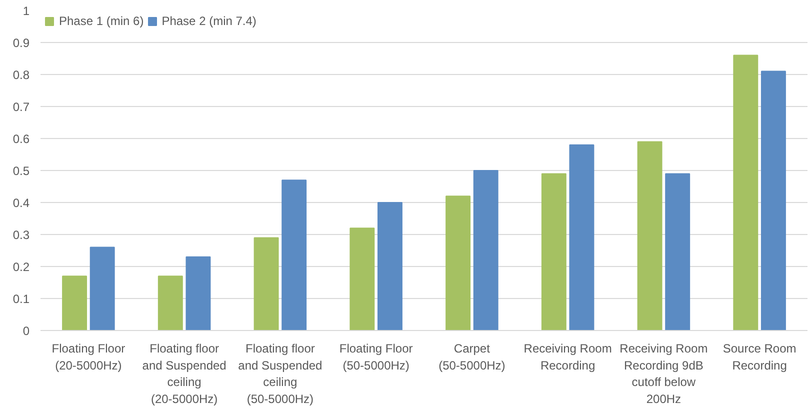 This screenshot has width=812, height=410. Describe the element at coordinates (21, 267) in the screenshot. I see `y-tick-label: 0.2` at that location.